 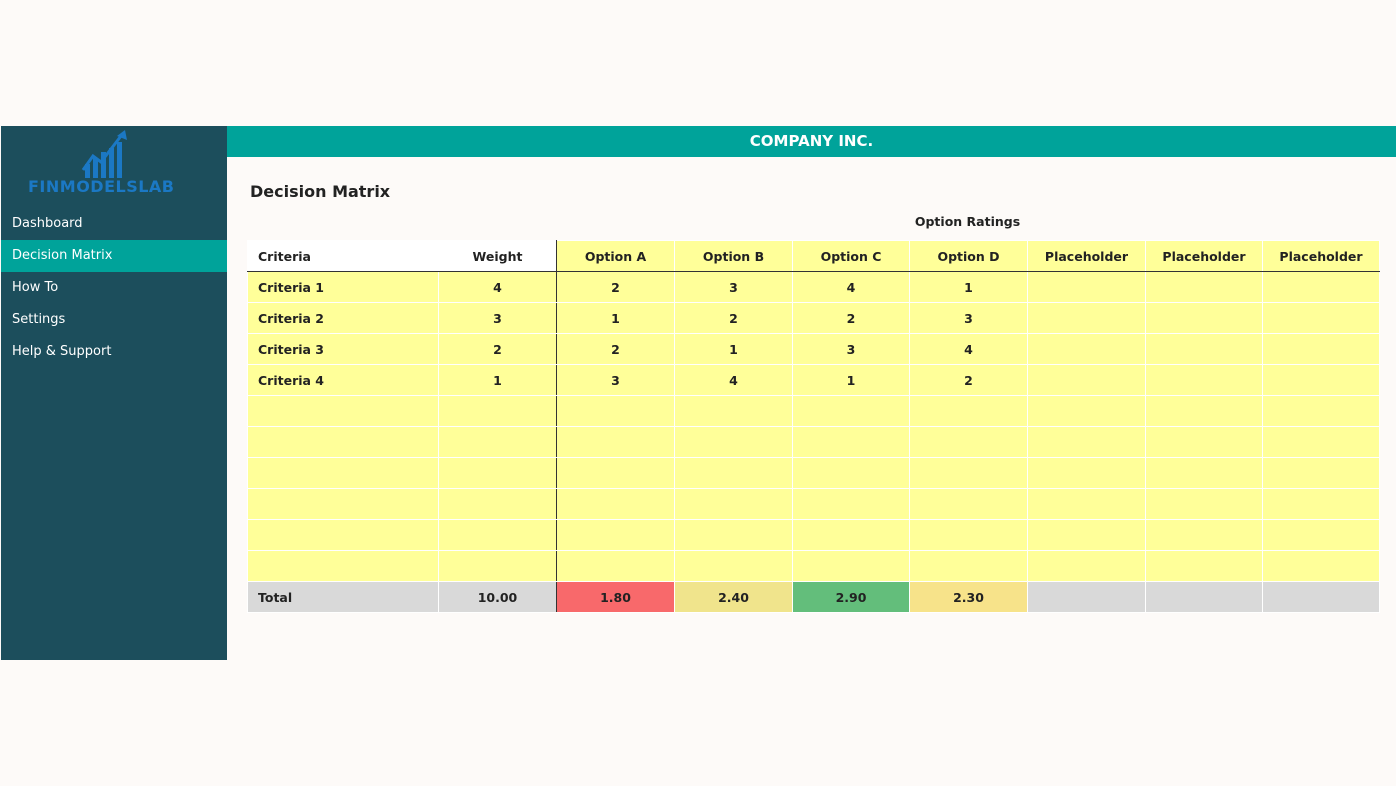 I want to click on criteria-cell: Criteria 4, so click(x=343, y=380).